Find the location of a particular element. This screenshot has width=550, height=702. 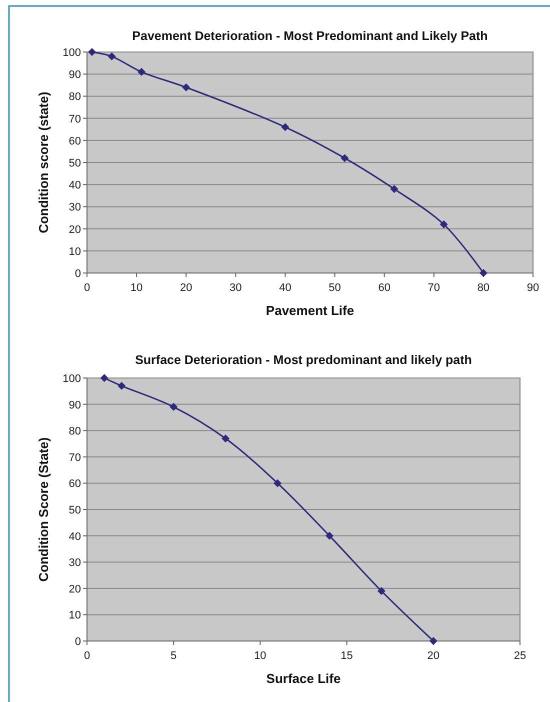

x-tick-label: 15 is located at coordinates (346, 656).